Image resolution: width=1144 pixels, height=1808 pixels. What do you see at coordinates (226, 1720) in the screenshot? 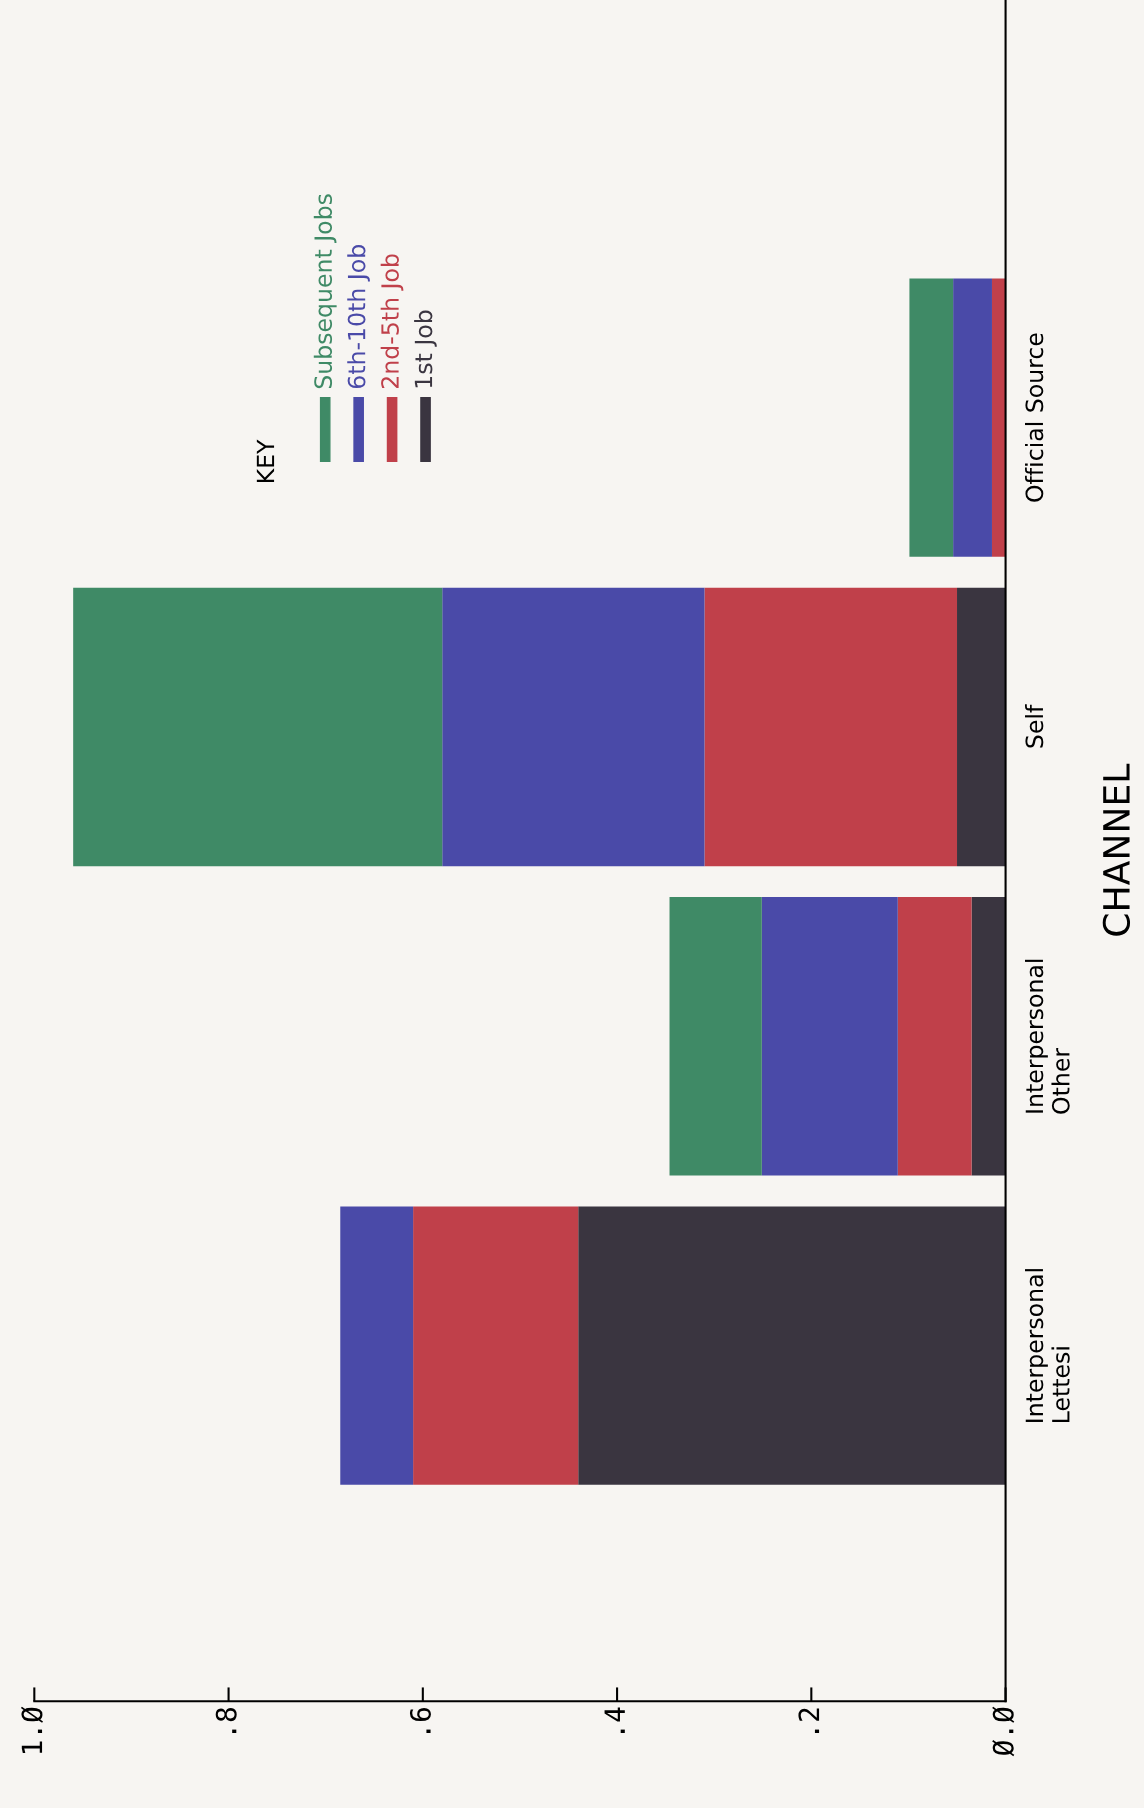
I see `x-tick-label: .8` at bounding box center [226, 1720].